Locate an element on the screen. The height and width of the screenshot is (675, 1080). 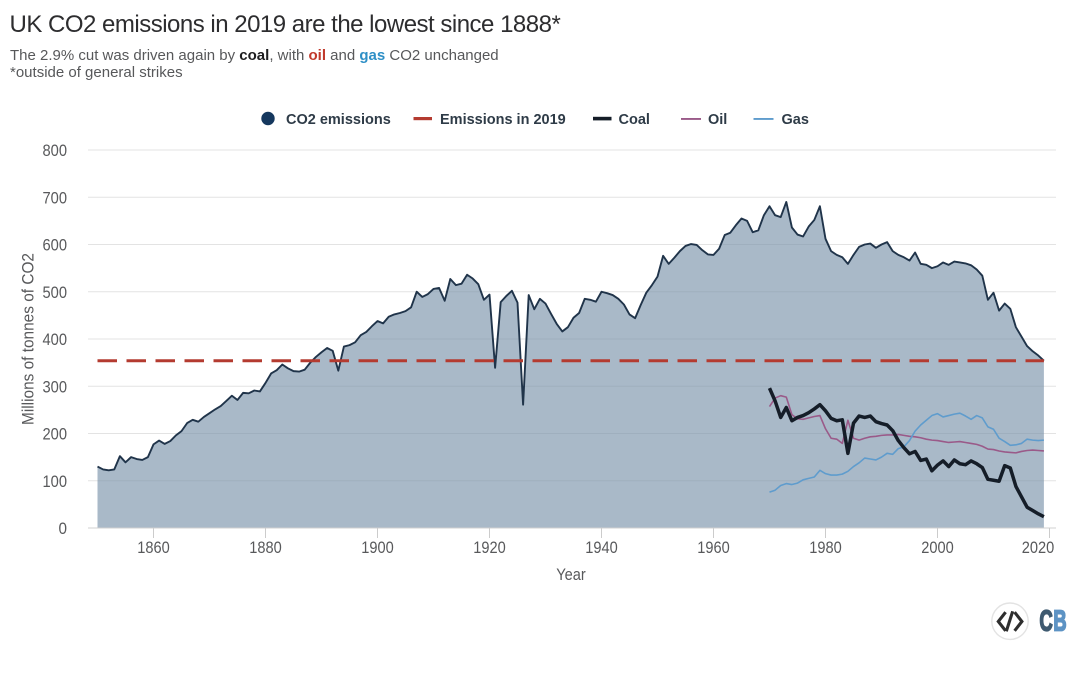
svg-text: C is located at coordinates (1046, 622).